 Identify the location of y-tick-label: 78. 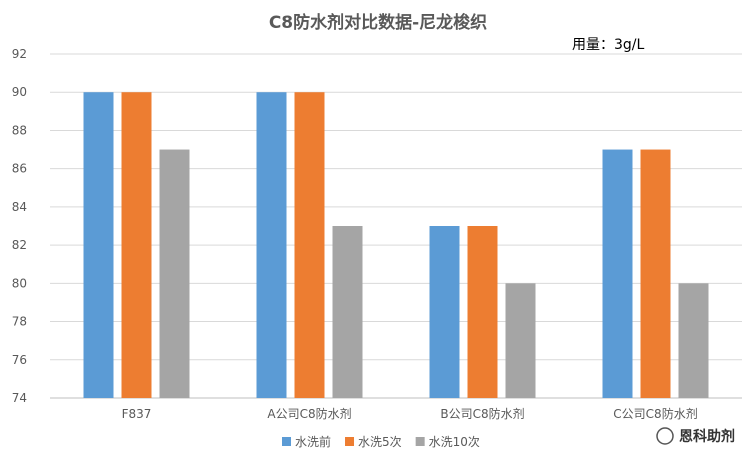
(19, 322).